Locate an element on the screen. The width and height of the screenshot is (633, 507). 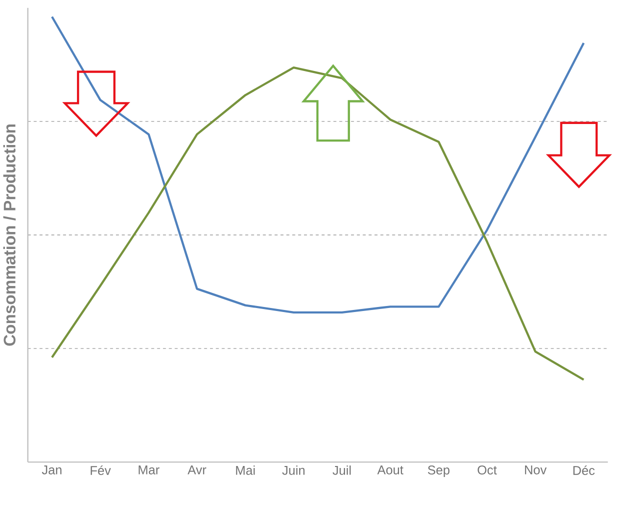
x-tick-label: Juin is located at coordinates (293, 470).